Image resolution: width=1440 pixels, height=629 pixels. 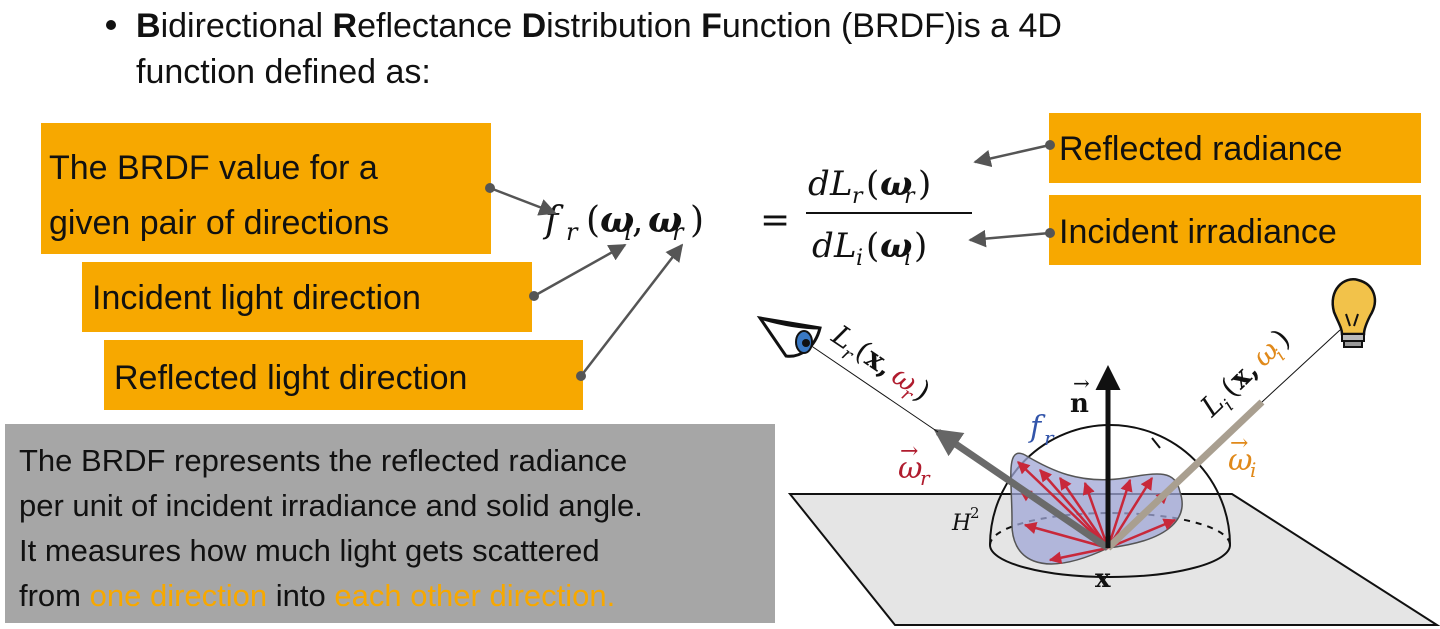 I want to click on formula-omega-r-sub: r, so click(x=678, y=232).